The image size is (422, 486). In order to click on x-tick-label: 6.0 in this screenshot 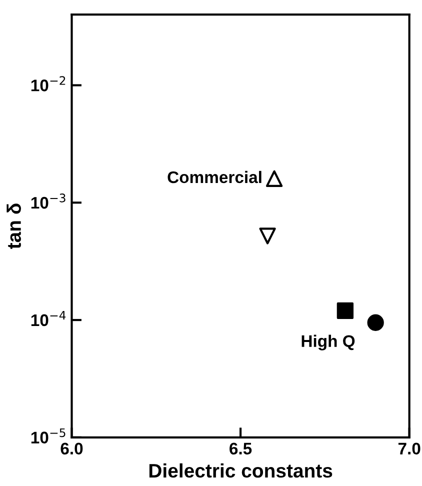, I will do `click(71, 448)`.